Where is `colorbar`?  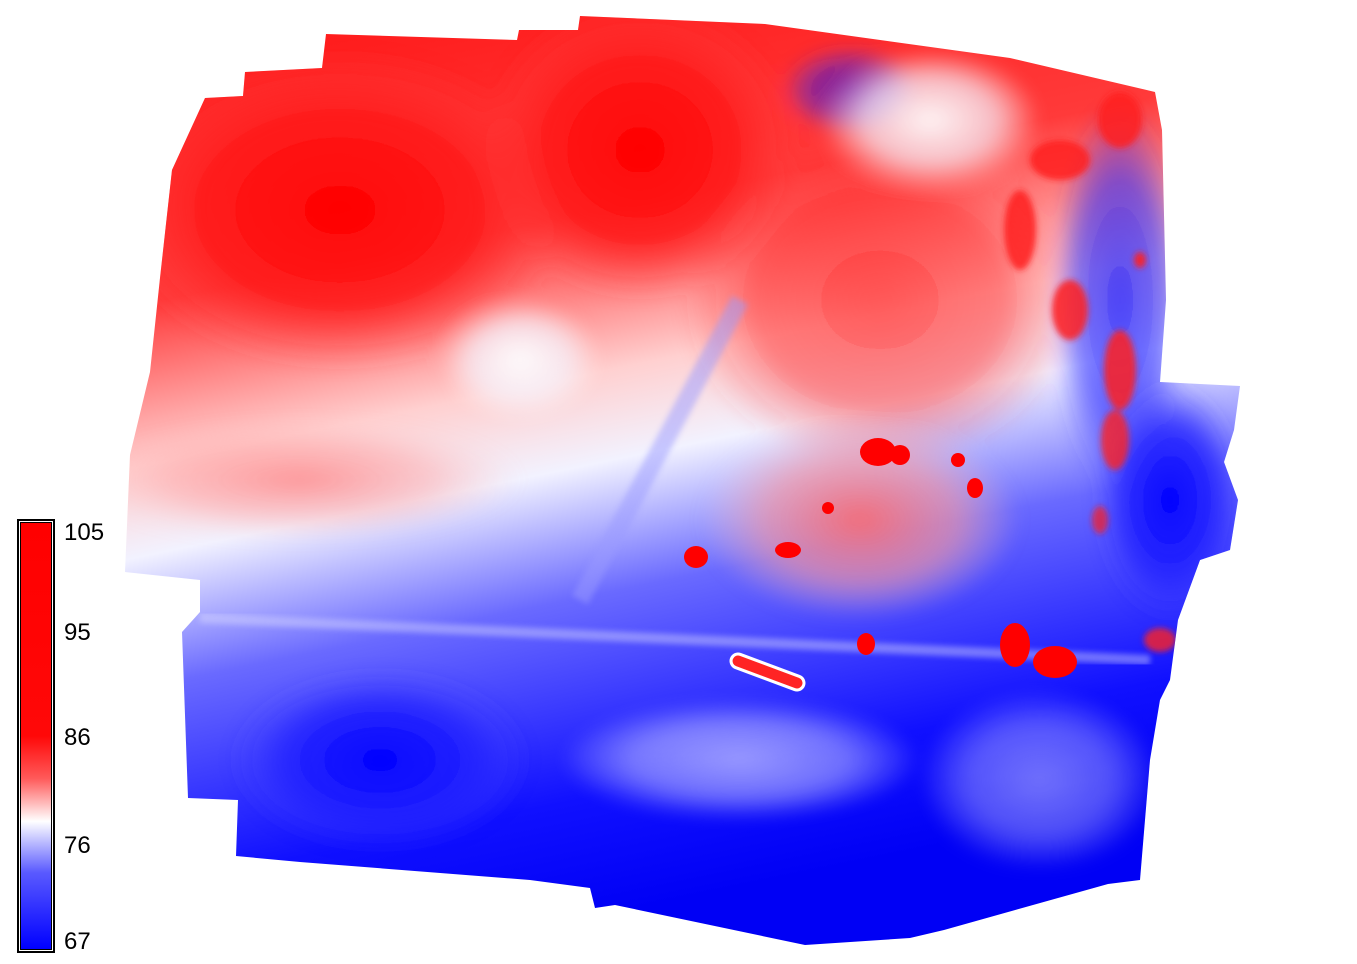
colorbar is located at coordinates (36, 736).